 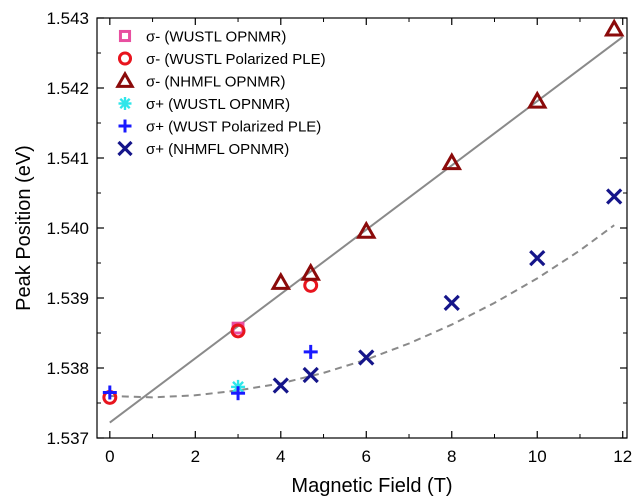 I want to click on circle-legend-marker, so click(x=125, y=58).